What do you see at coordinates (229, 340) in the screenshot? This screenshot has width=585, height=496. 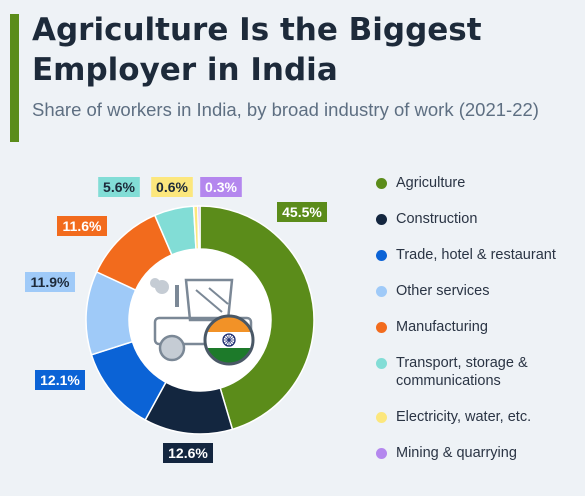 I see `indian-flag-icon` at bounding box center [229, 340].